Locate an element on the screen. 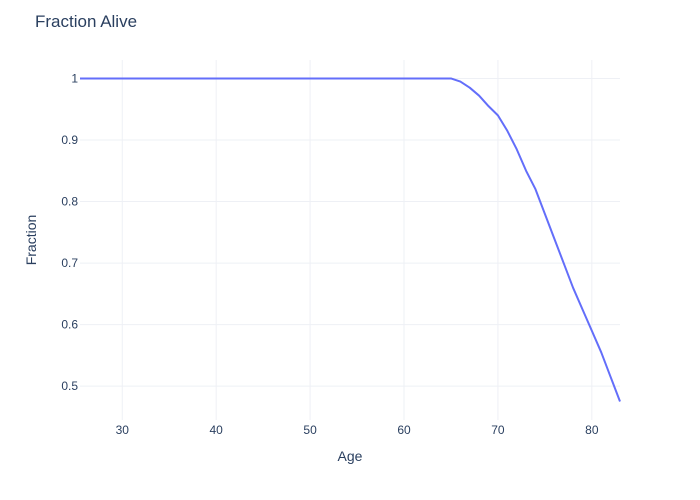  y-tick-label: 0.6 is located at coordinates (69, 325).